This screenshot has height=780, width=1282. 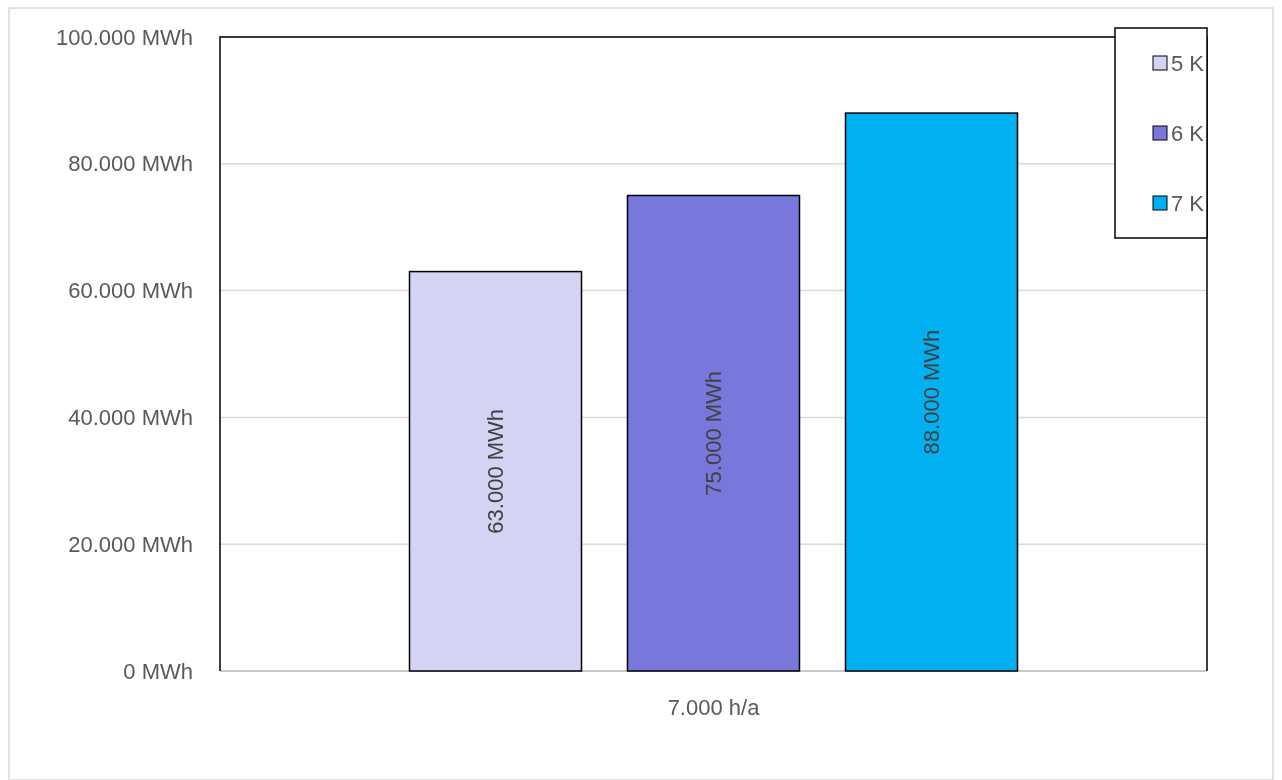 I want to click on legend-label: 6 K, so click(x=1188, y=133).